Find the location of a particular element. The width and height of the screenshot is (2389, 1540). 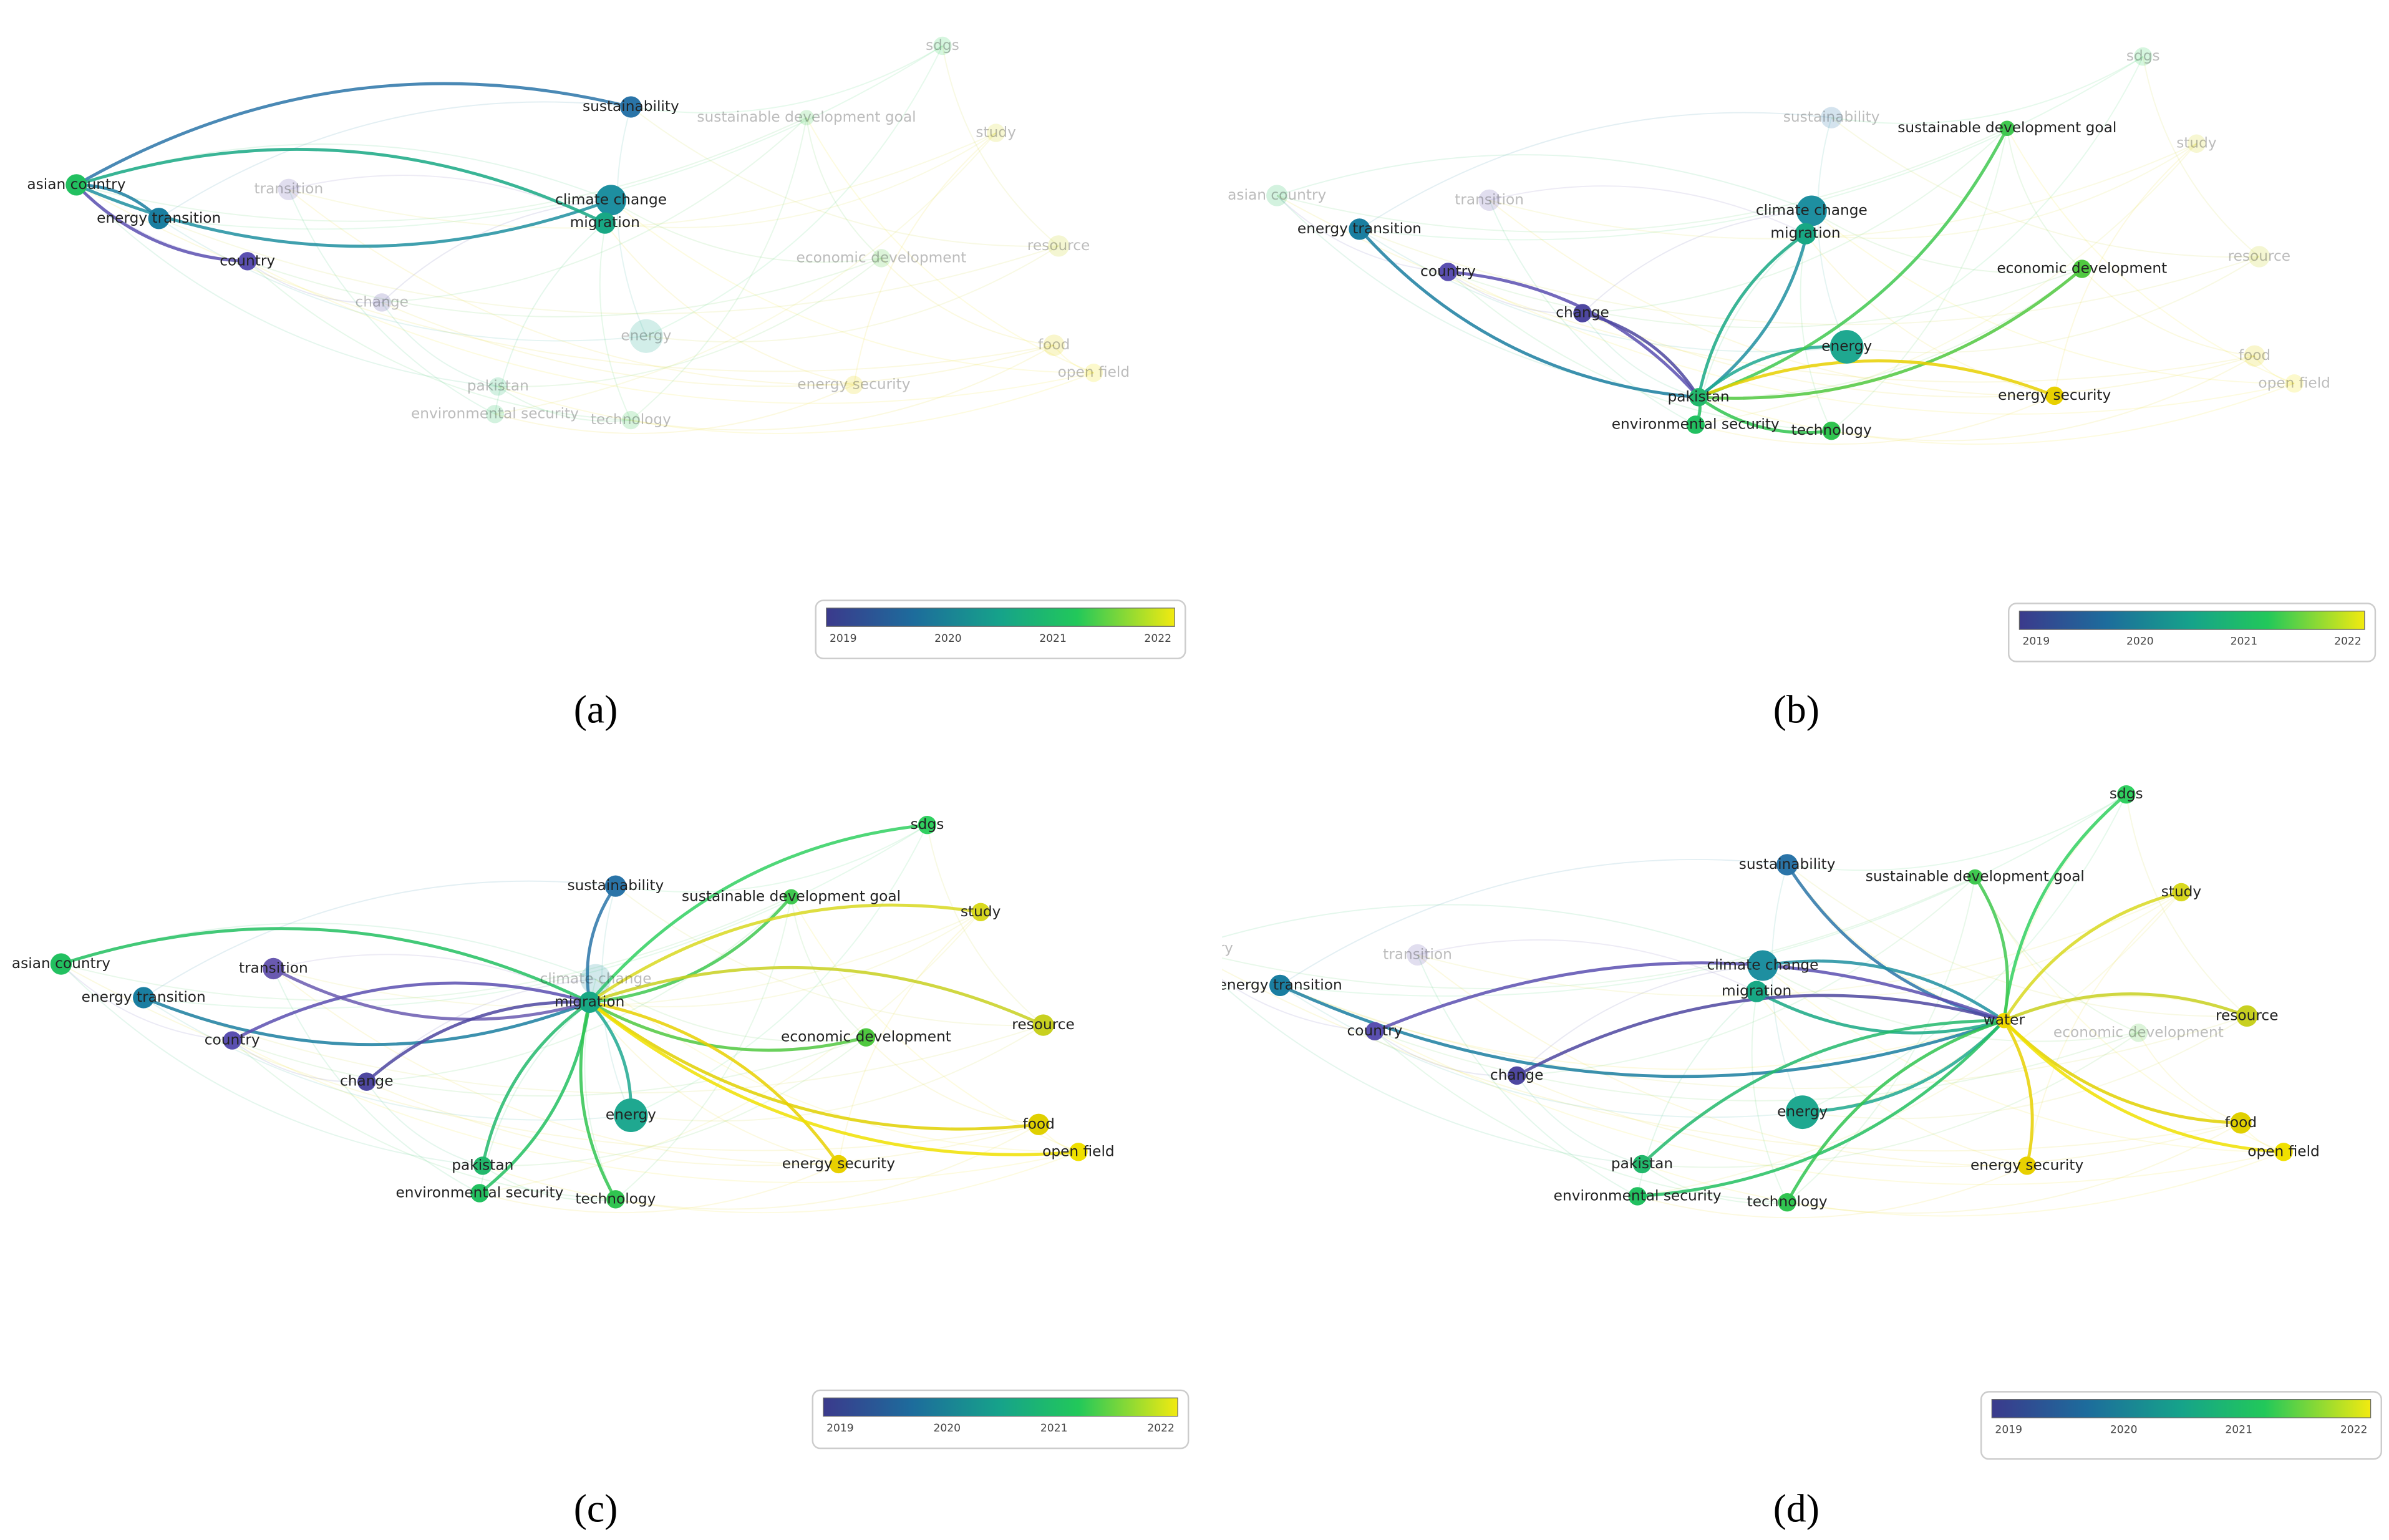

keyword-label: sustainable development goal is located at coordinates (2007, 127).